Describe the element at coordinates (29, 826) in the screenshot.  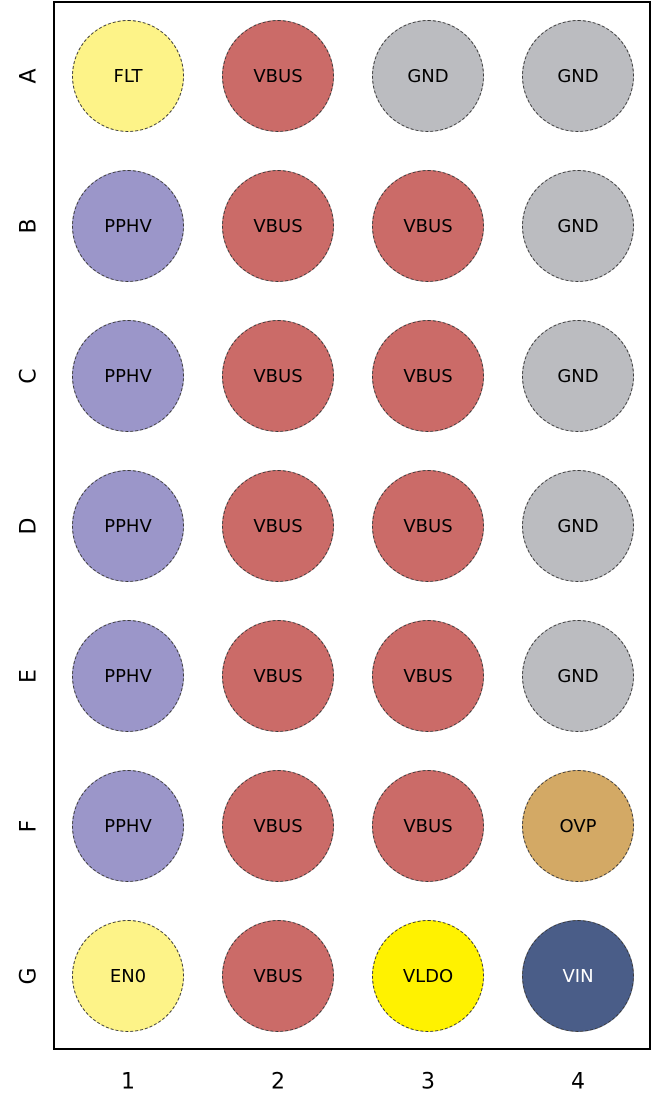
I see `row-label-text: F` at that location.